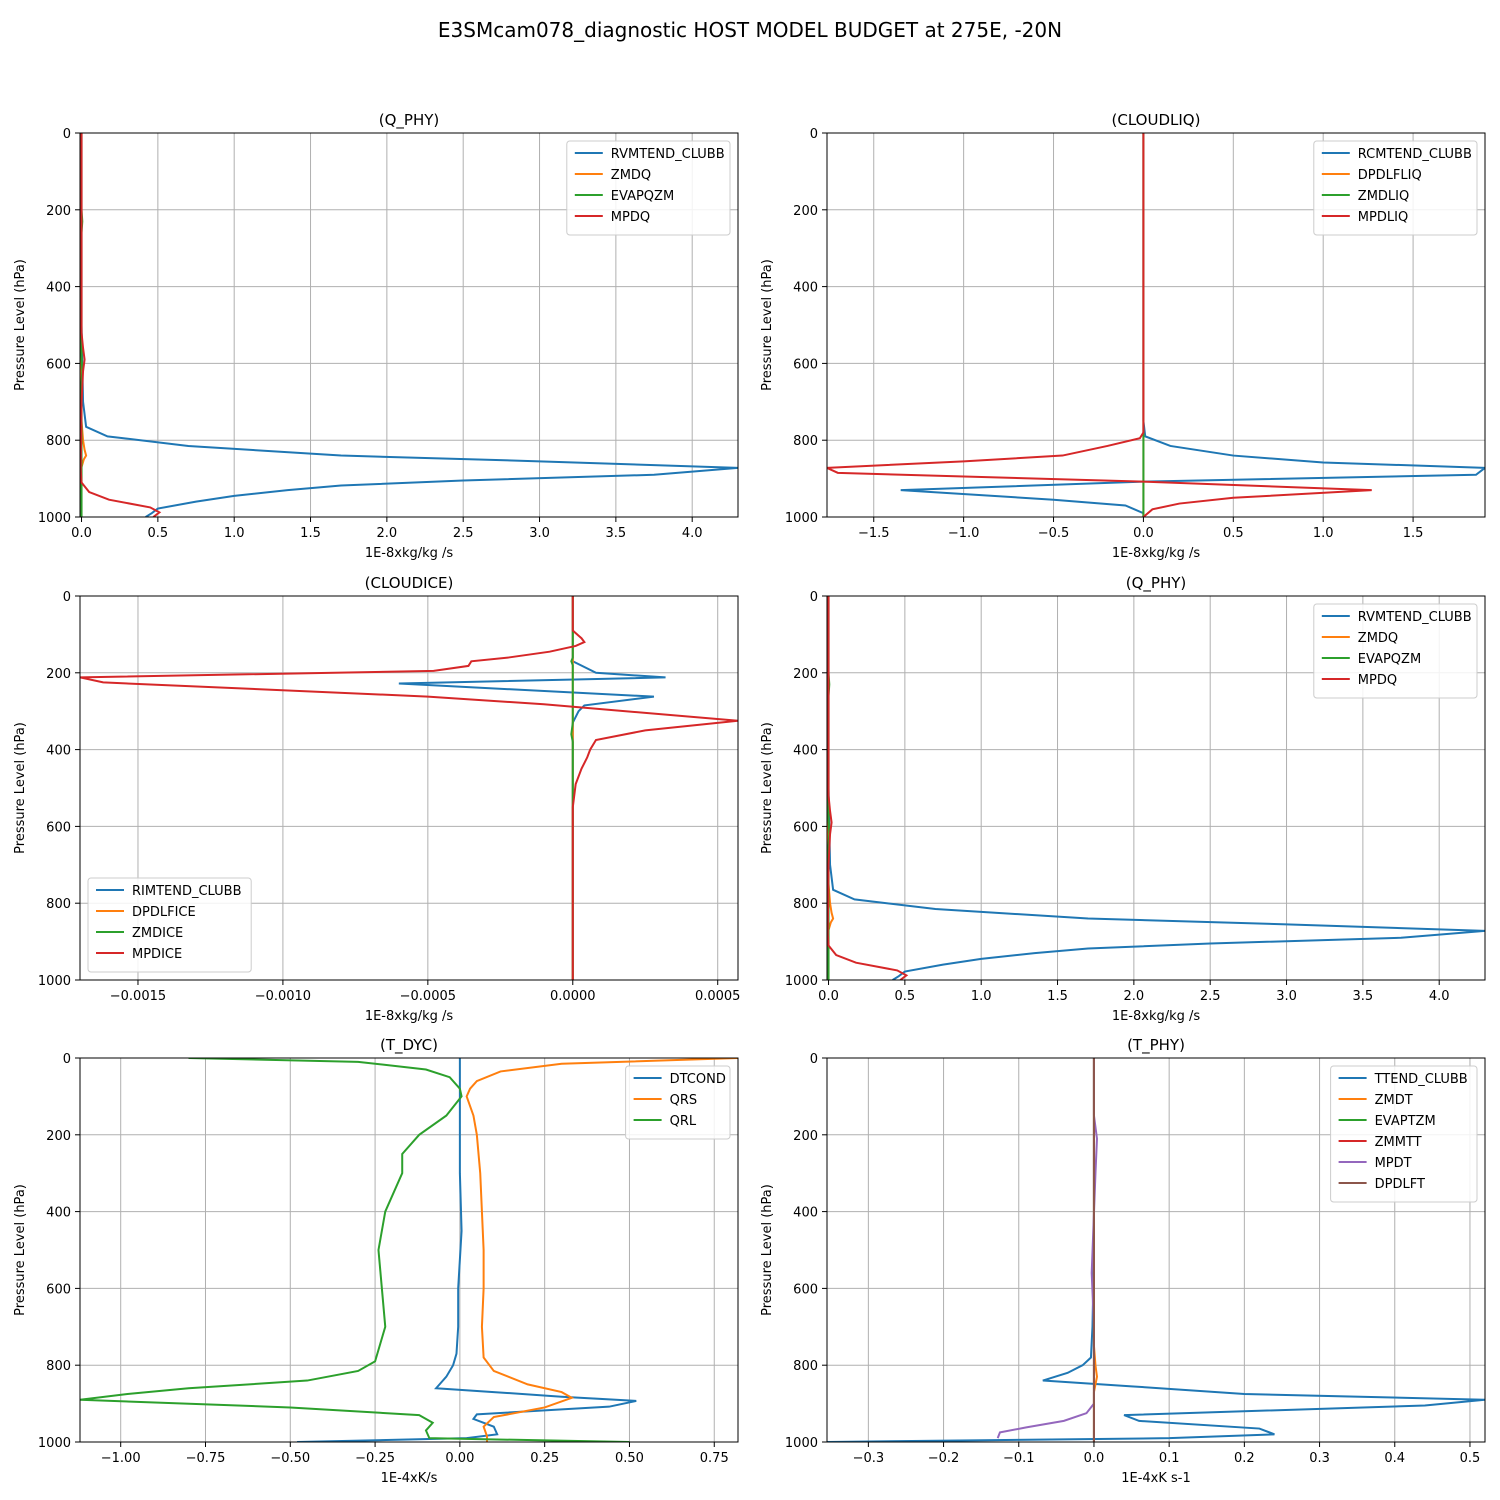  I want to click on series-line-qrl, so click(355, 1250).